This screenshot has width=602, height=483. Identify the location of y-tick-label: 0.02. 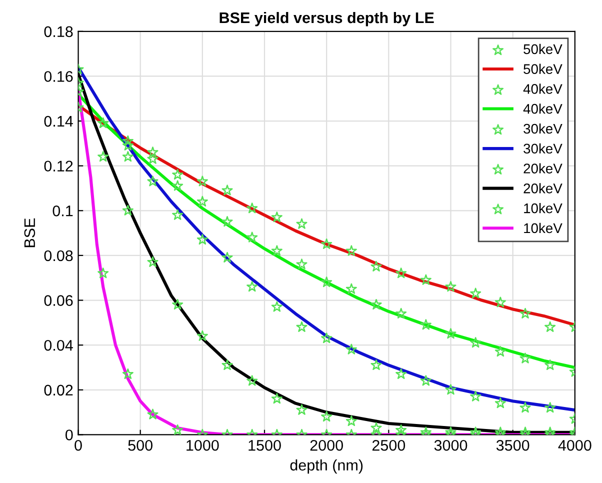
(58, 390).